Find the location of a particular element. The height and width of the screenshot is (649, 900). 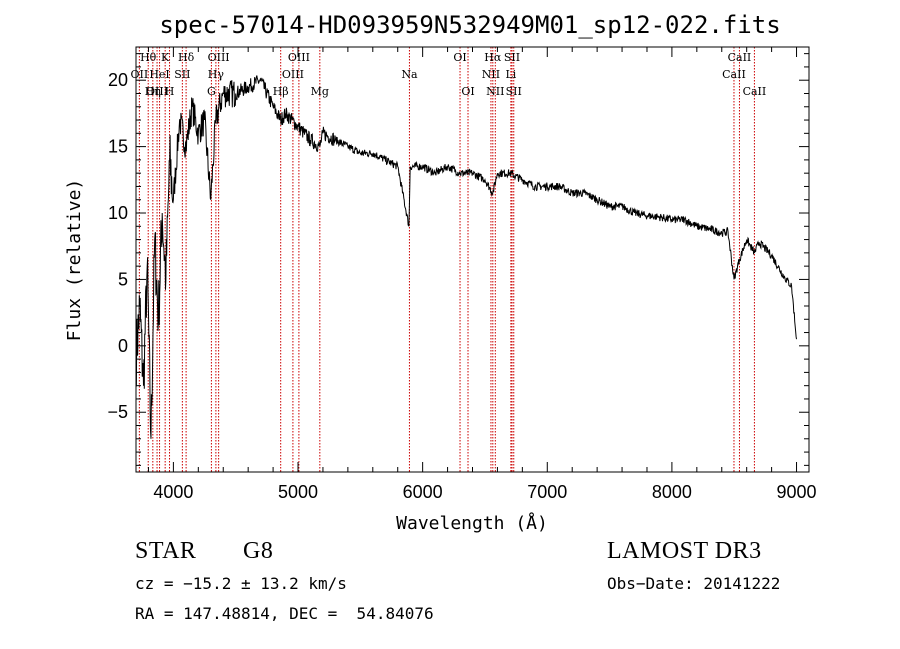

y-tick-label: 5 is located at coordinates (123, 279).